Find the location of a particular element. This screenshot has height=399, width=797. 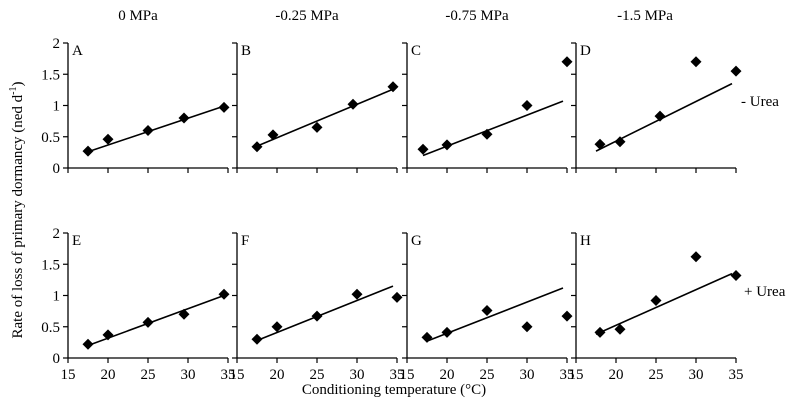

panel-label: A is located at coordinates (77, 51).